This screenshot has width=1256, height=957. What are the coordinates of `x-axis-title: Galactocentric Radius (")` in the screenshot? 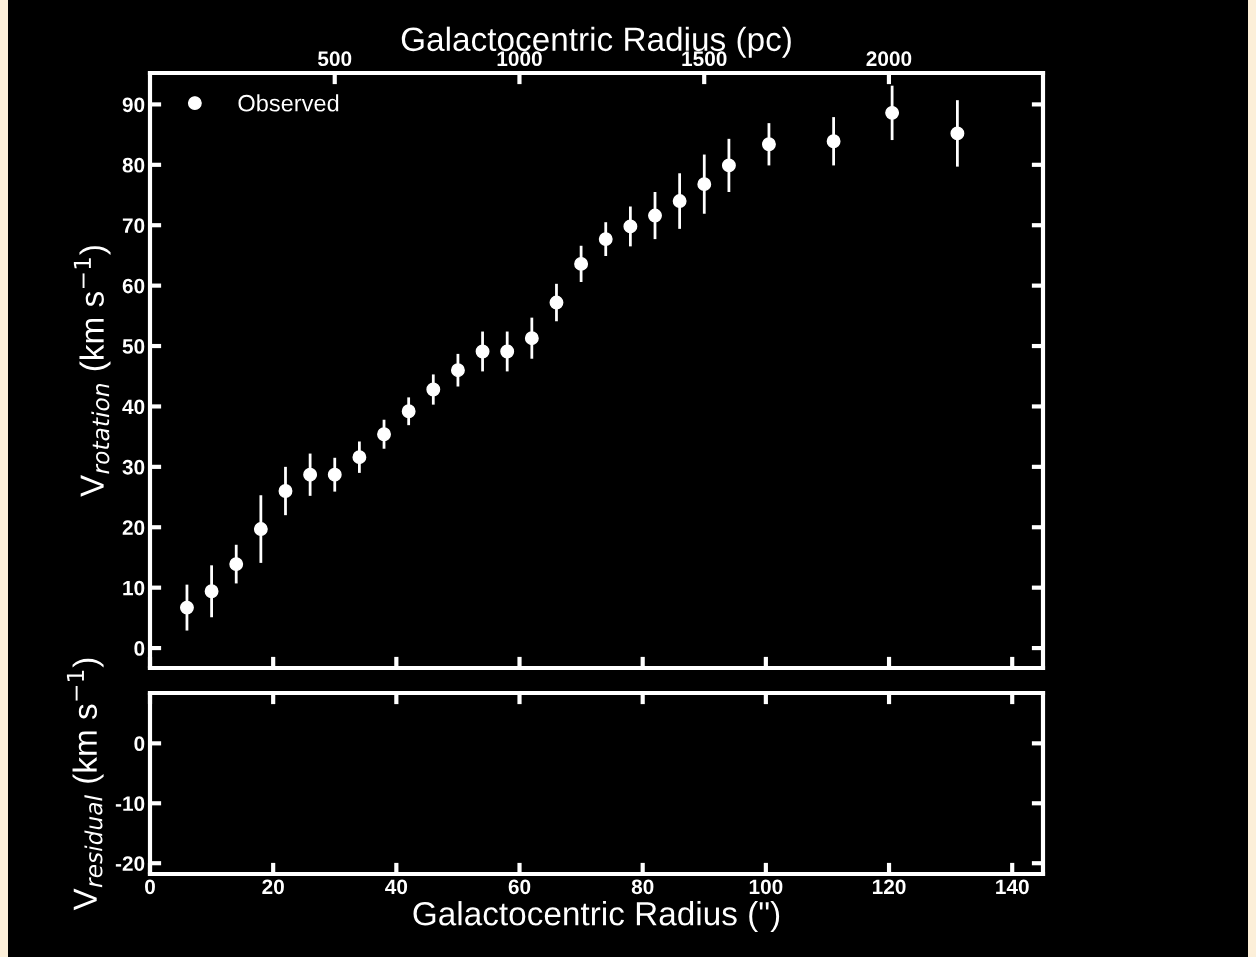 It's located at (596, 917).